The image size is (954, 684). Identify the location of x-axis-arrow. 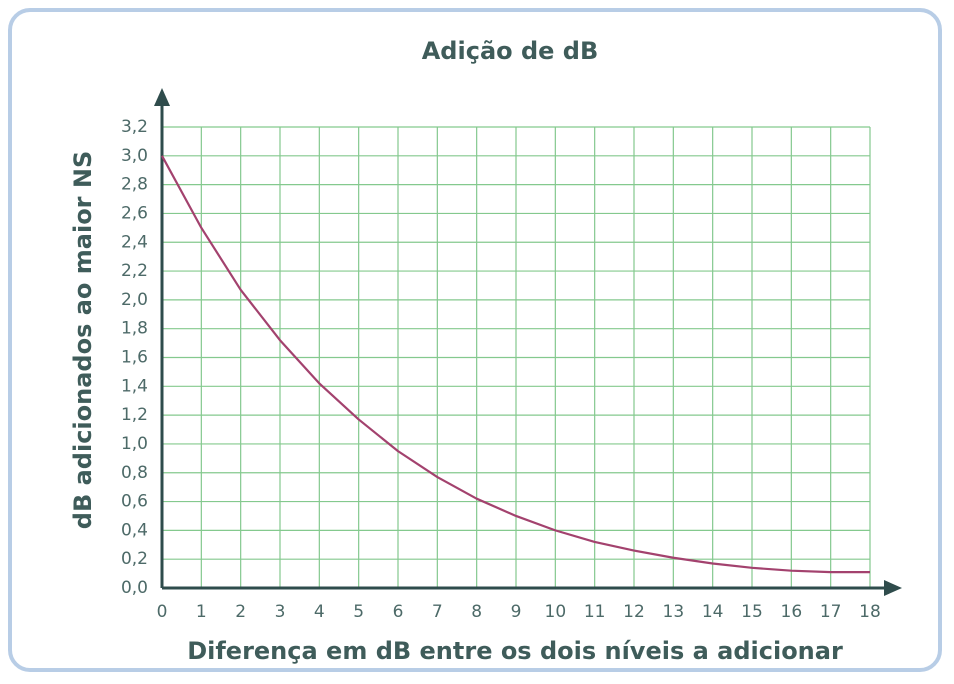
(893, 588).